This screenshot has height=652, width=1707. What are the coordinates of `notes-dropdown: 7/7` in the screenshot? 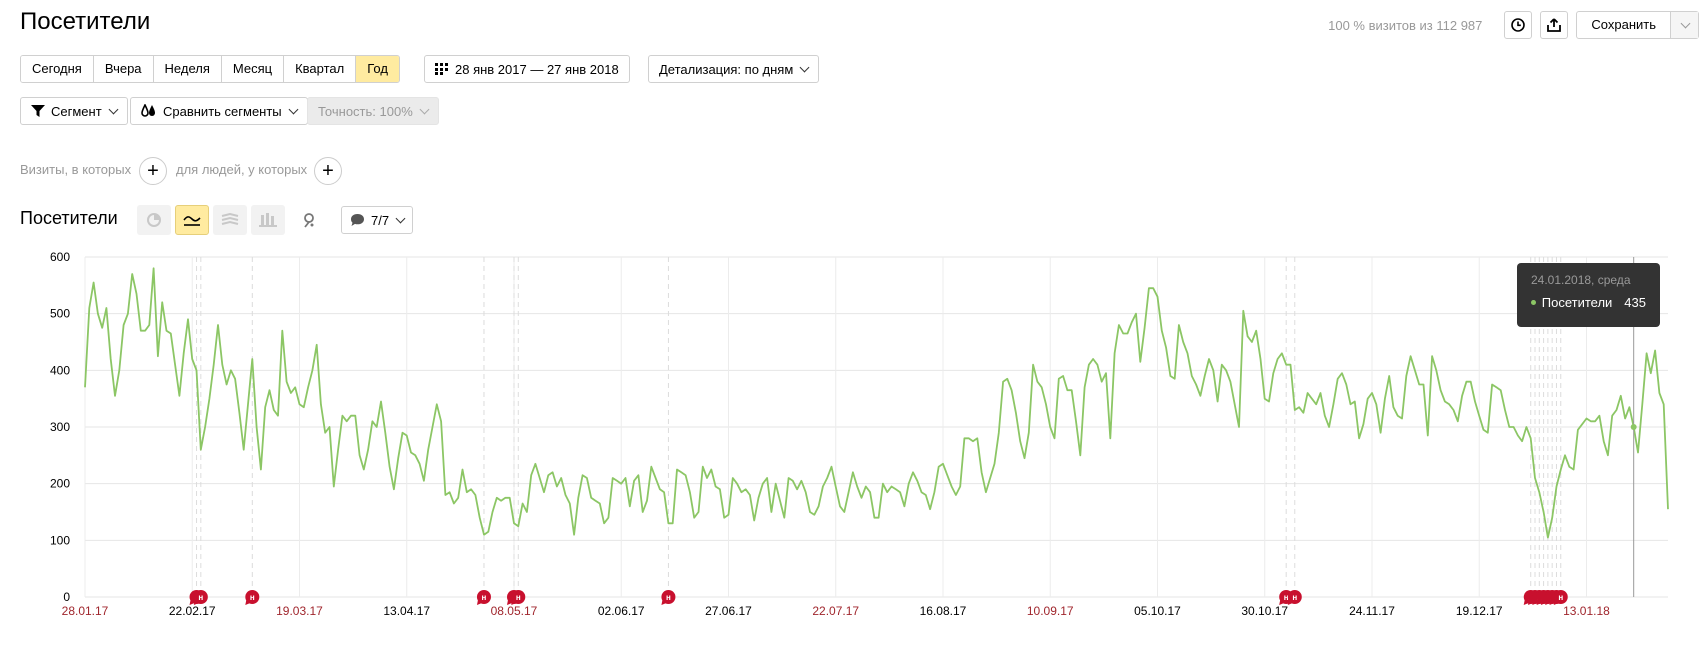 It's located at (377, 220).